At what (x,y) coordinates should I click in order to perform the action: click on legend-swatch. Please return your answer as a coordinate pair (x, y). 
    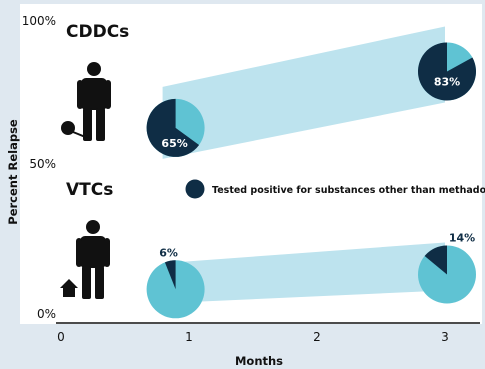
    Looking at the image, I should click on (195, 189).